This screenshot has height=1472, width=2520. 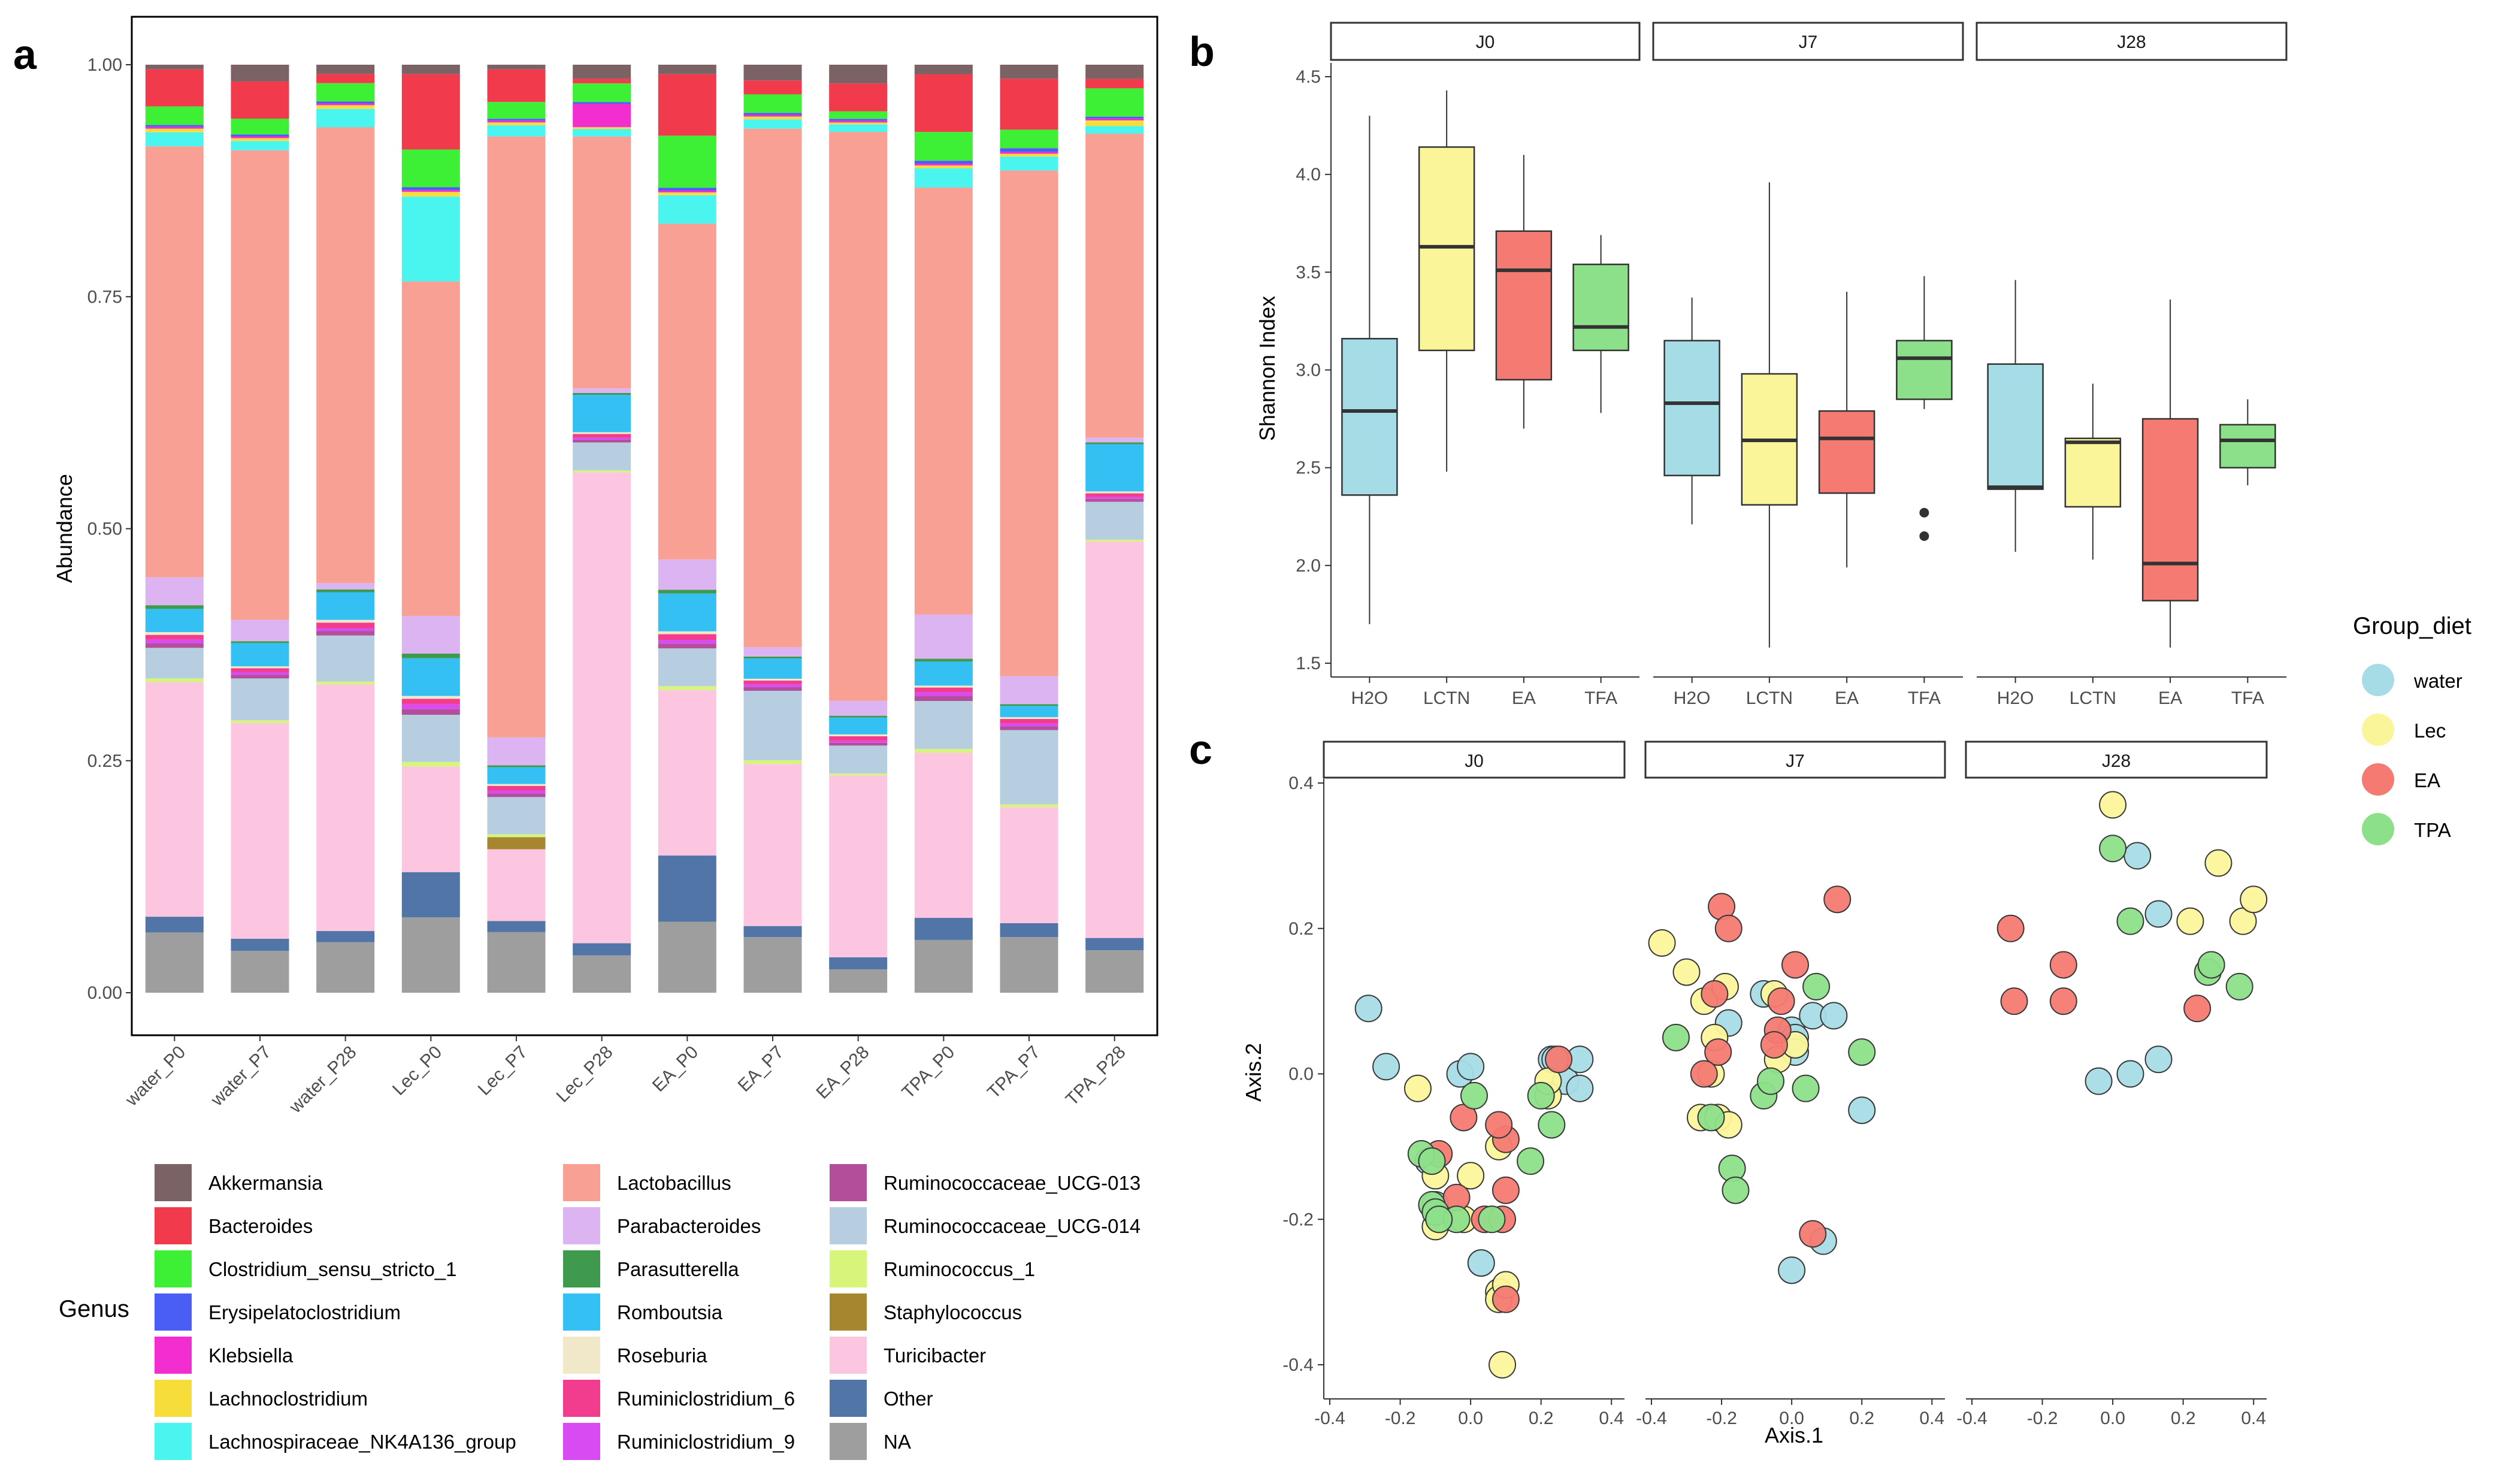 I want to click on stacked-bar, so click(x=1029, y=529).